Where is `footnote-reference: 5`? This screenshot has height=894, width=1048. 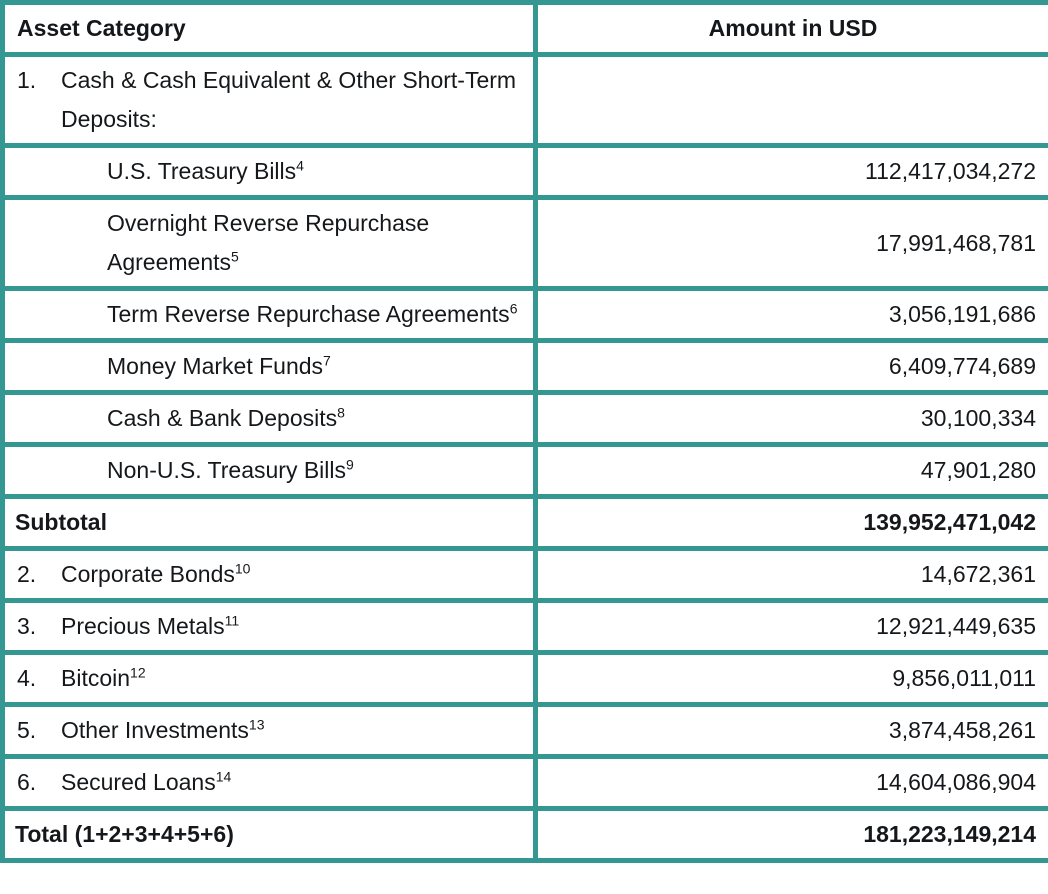
footnote-reference: 5 is located at coordinates (235, 256).